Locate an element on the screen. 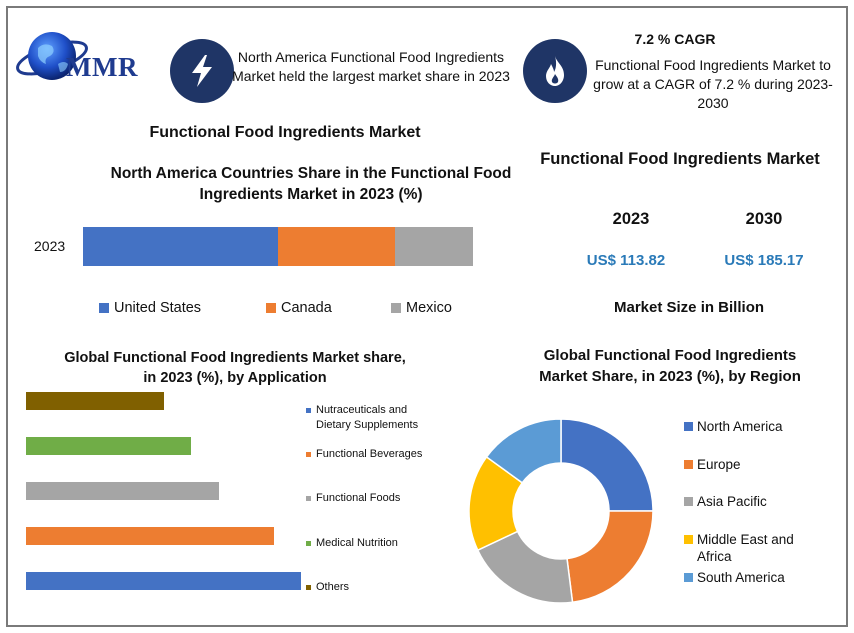  year-2030: 2030 is located at coordinates (764, 219).